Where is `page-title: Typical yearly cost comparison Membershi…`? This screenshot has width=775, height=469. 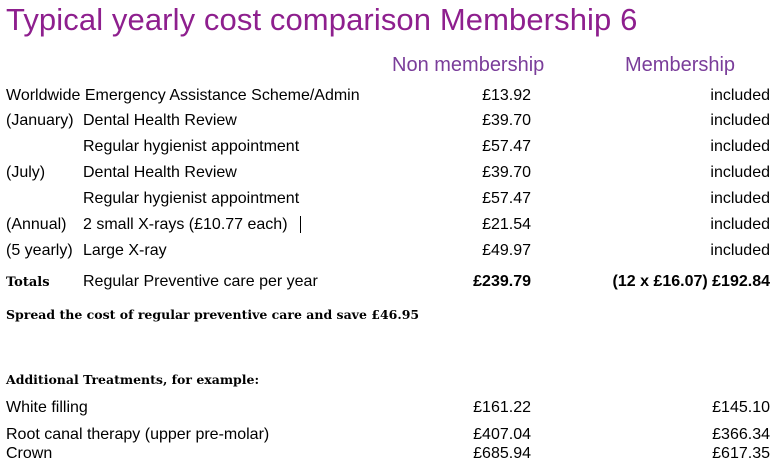
page-title: Typical yearly cost comparison Membershi… is located at coordinates (322, 19).